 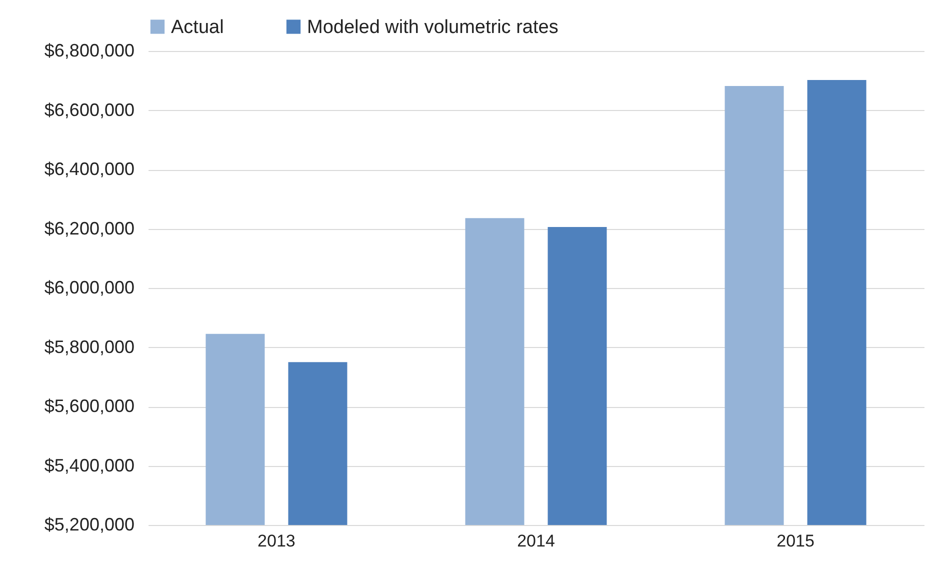 What do you see at coordinates (89, 228) in the screenshot?
I see `y-tick-label: $6,200,000` at bounding box center [89, 228].